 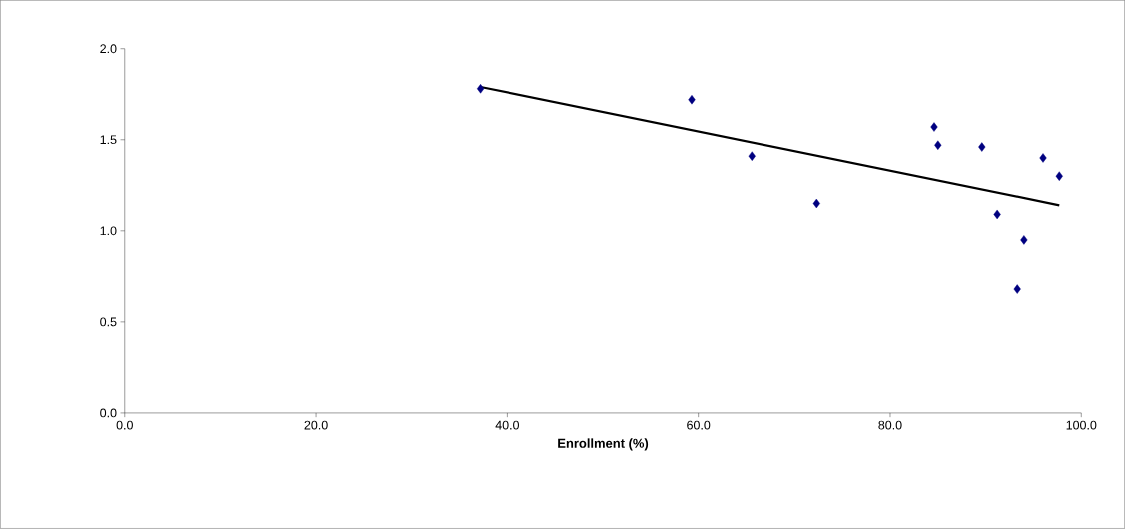 What do you see at coordinates (603, 444) in the screenshot?
I see `x-axis-title: Enrollment (%)` at bounding box center [603, 444].